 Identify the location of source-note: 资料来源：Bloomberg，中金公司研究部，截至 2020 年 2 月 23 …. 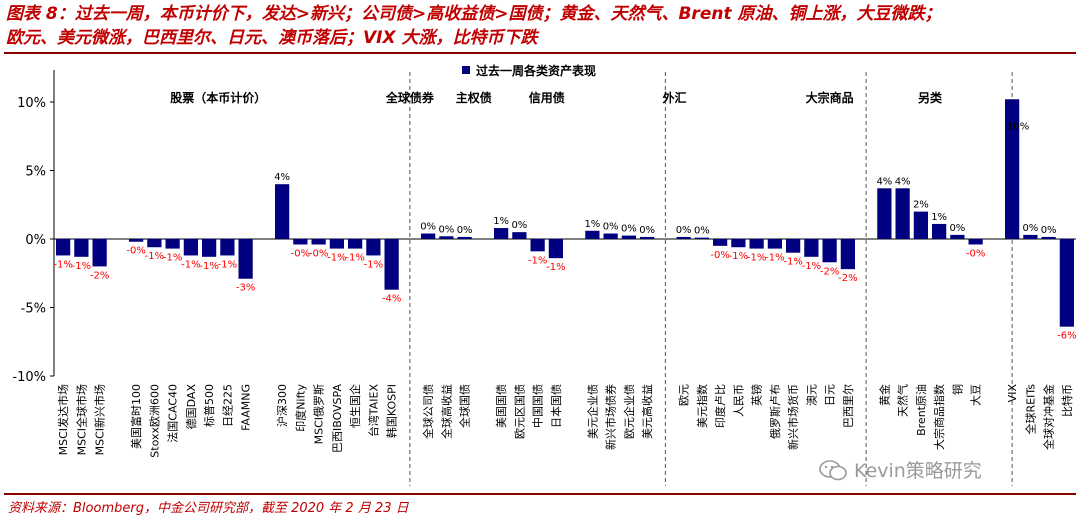
(208, 508).